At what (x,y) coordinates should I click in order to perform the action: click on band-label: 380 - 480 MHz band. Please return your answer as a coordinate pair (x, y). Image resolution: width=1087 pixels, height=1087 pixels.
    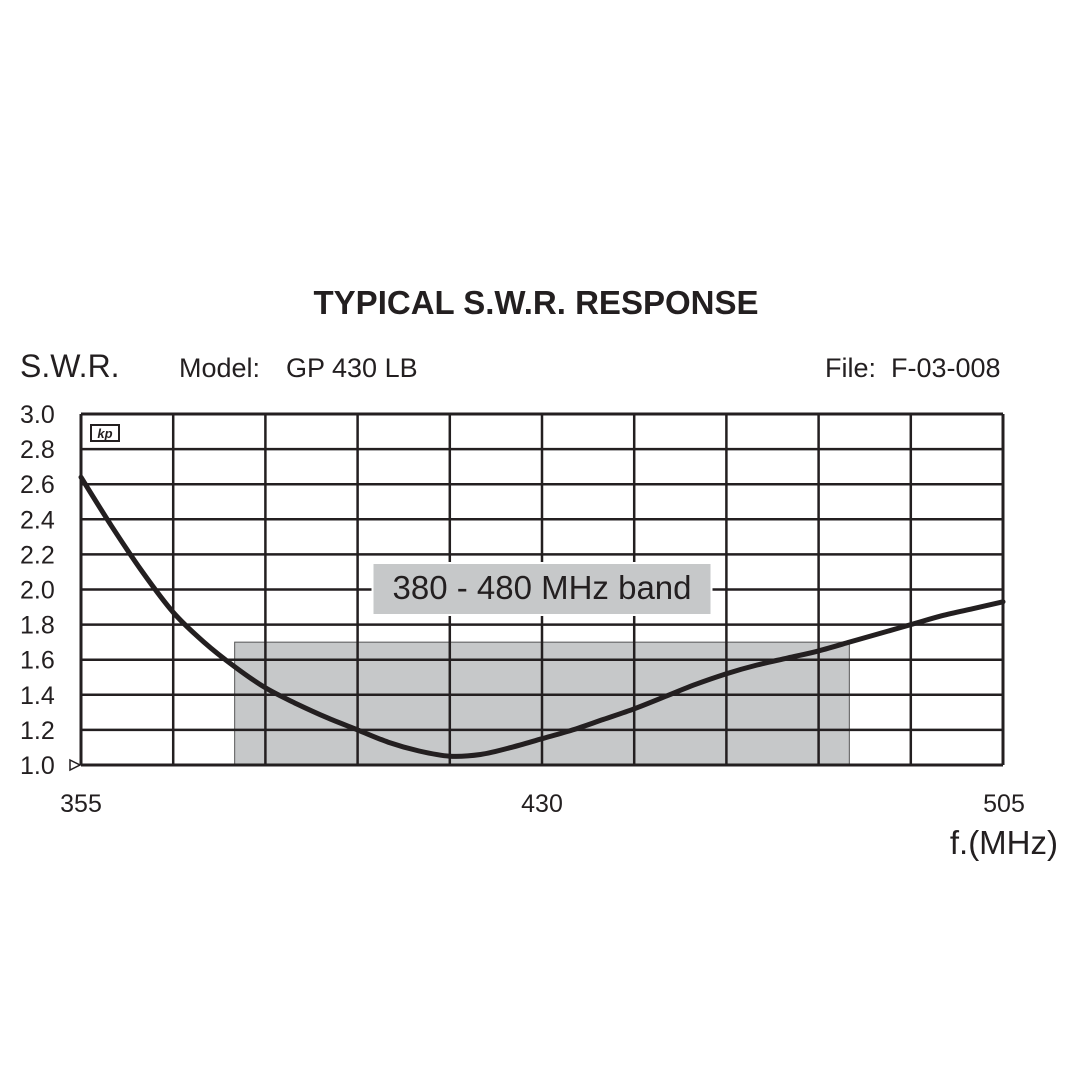
    Looking at the image, I should click on (541, 587).